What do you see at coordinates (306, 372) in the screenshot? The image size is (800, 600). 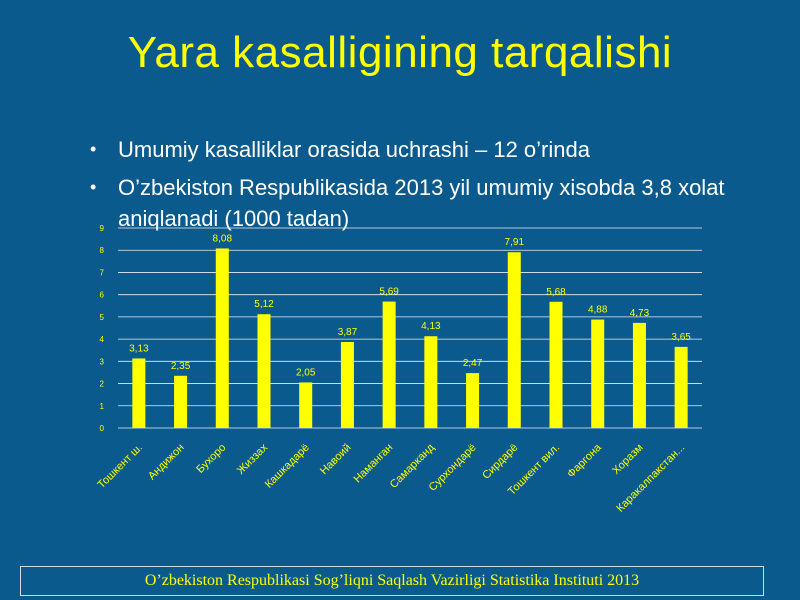 I see `data-label: 2,05` at bounding box center [306, 372].